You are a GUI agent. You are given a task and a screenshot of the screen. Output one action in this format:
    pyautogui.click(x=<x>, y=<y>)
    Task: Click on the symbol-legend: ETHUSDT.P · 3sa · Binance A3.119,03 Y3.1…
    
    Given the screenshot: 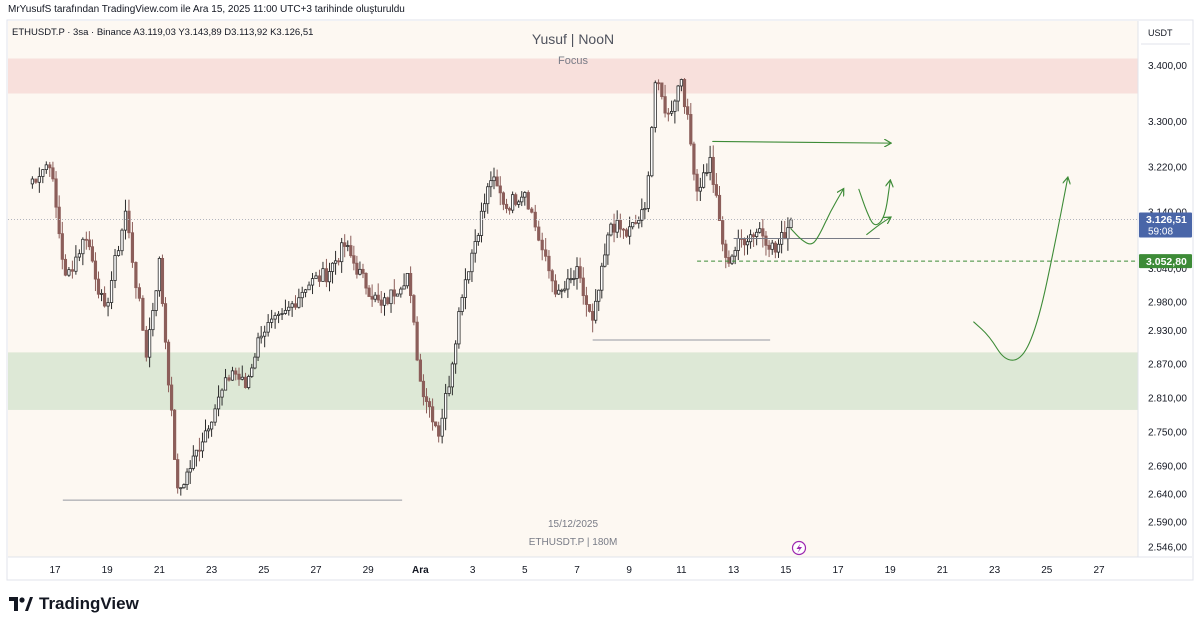 What is the action you would take?
    pyautogui.click(x=162, y=32)
    